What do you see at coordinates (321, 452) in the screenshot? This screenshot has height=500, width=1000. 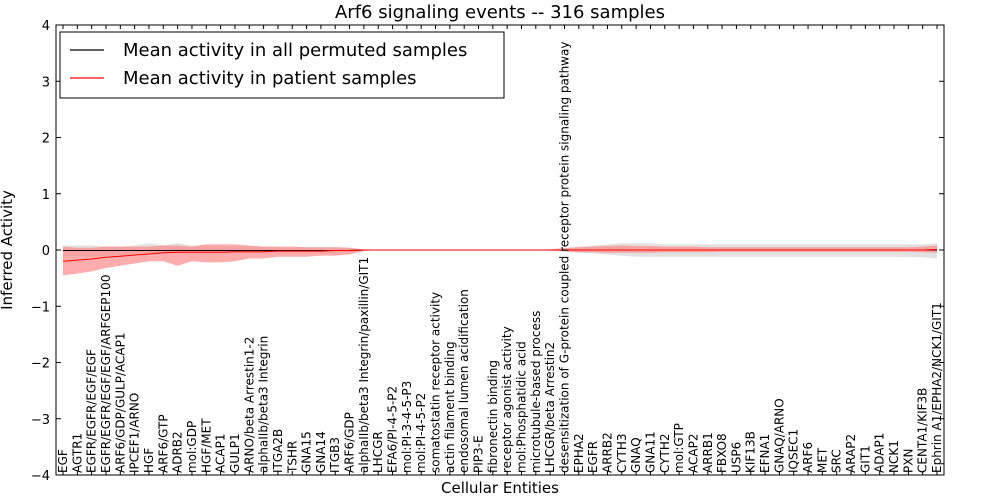 I see `x-tick-label: GNA14` at bounding box center [321, 452].